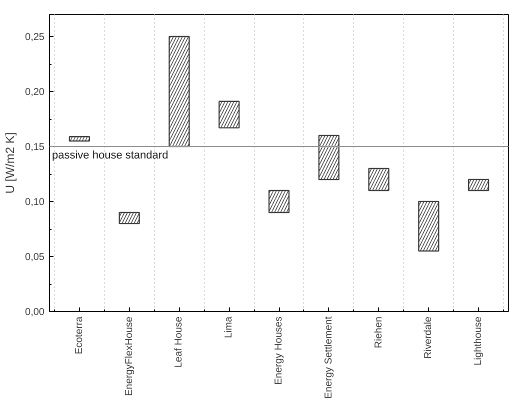  I want to click on ref-line-label: passive house standard, so click(110, 156).